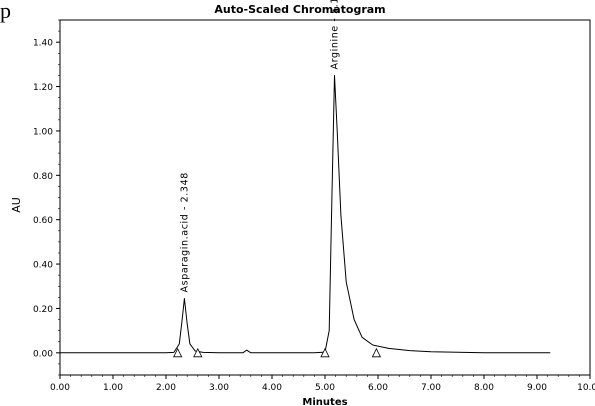 This screenshot has width=595, height=406. I want to click on integration-markers, so click(277, 352).